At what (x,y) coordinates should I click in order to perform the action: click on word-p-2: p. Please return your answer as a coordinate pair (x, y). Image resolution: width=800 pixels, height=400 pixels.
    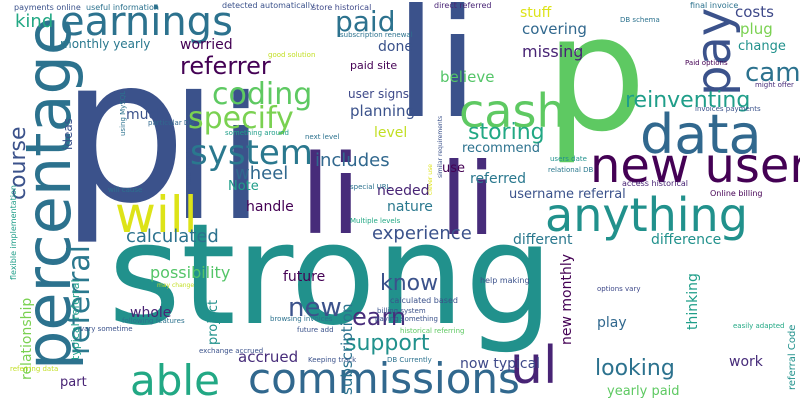
    Looking at the image, I should click on (596, 83).